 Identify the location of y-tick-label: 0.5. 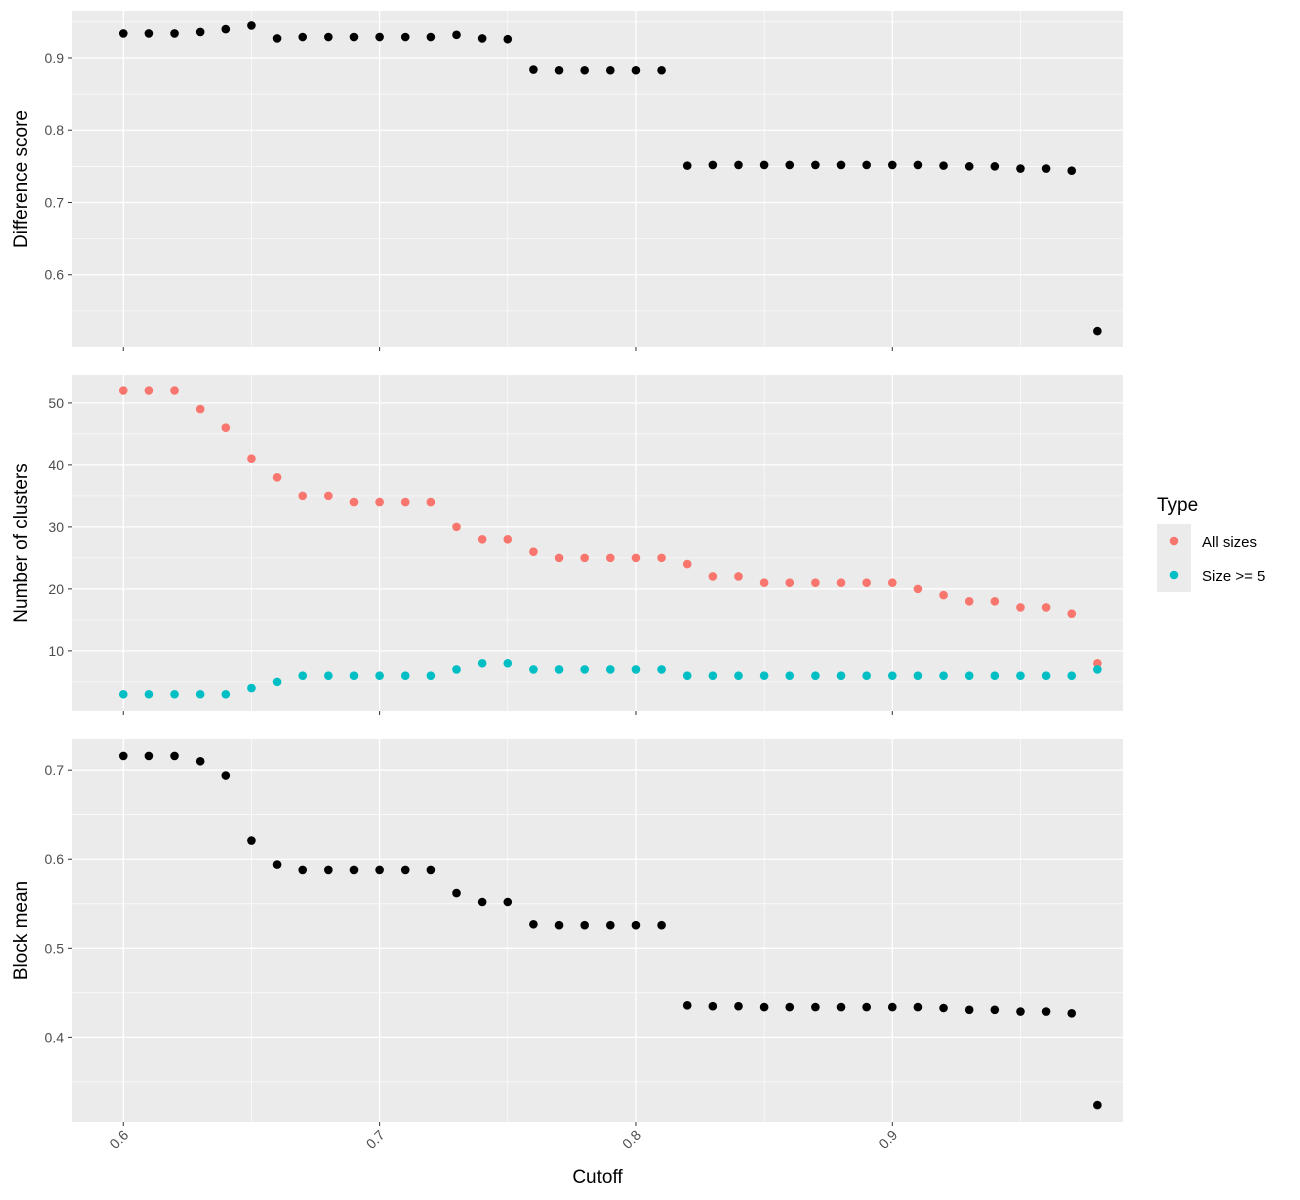
(55, 948).